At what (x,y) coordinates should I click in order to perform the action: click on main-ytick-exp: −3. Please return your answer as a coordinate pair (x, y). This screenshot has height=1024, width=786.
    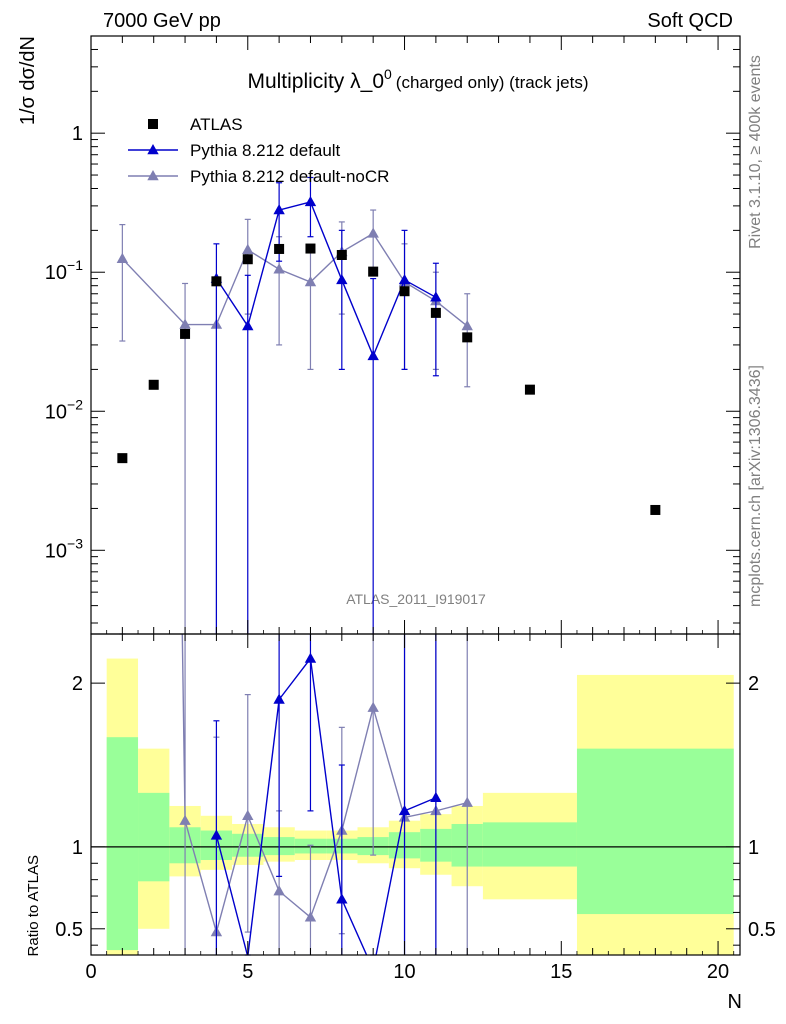
    Looking at the image, I should click on (75, 543).